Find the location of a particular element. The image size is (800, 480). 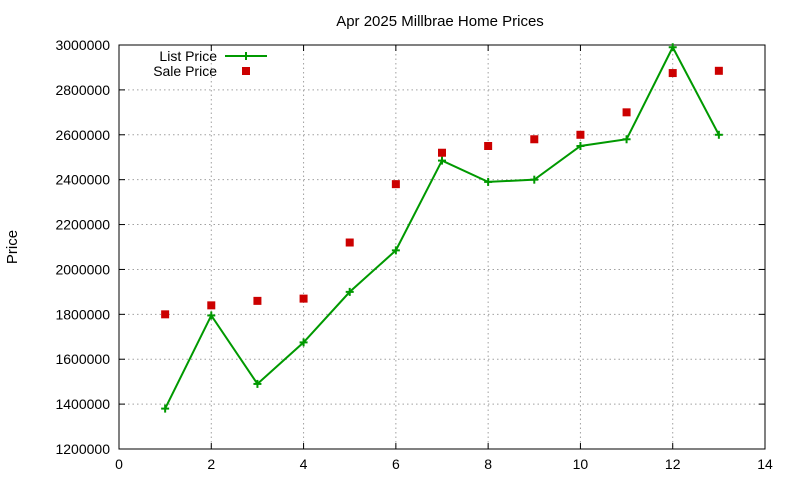

x-tick-label: 4 is located at coordinates (304, 464).